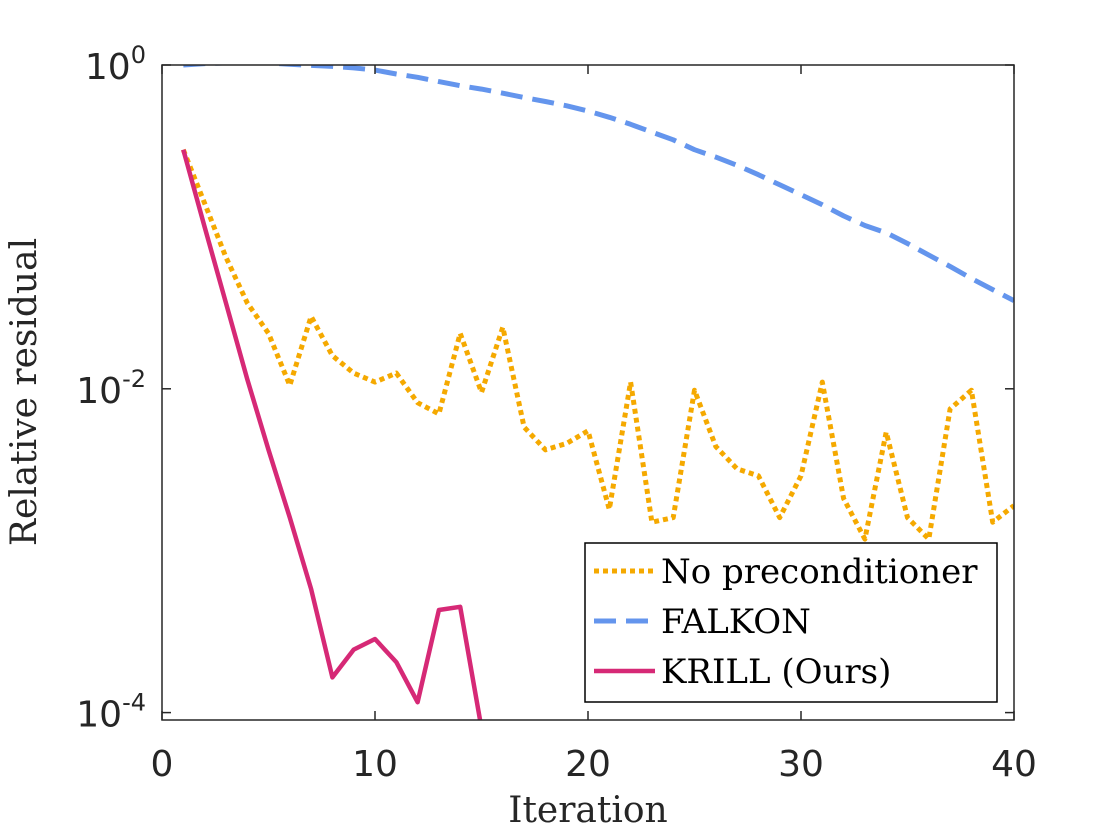 The image size is (1120, 840). I want to click on x-tick-label: 0, so click(162, 764).